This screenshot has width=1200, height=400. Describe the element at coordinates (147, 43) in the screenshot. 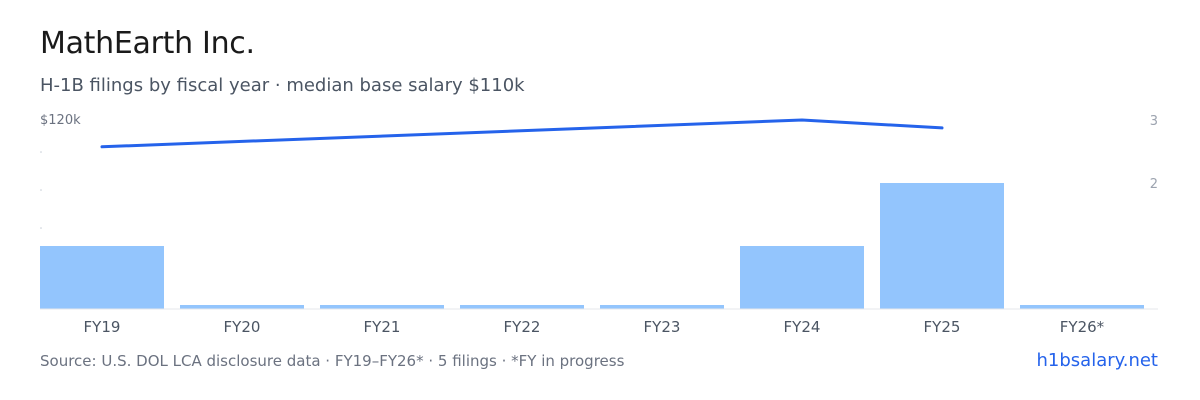

I see `chart-title: MathEarth Inc.` at that location.